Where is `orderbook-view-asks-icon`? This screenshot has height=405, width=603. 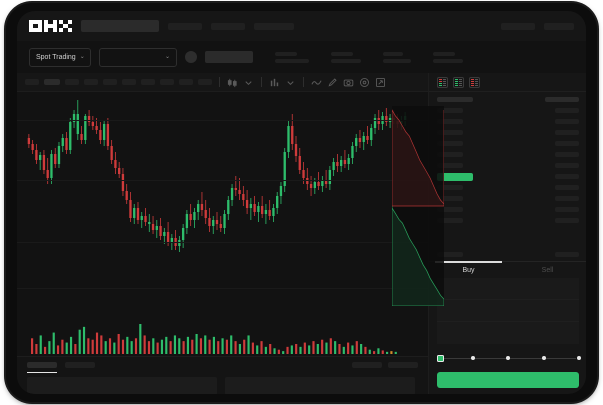
orderbook-view-asks-icon is located at coordinates (474, 82).